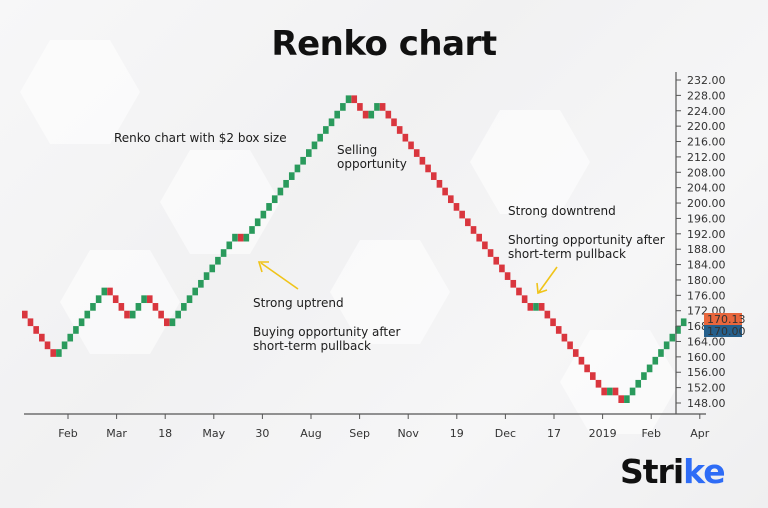 The height and width of the screenshot is (508, 768). I want to click on y-tick-label: 156.00, so click(706, 372).